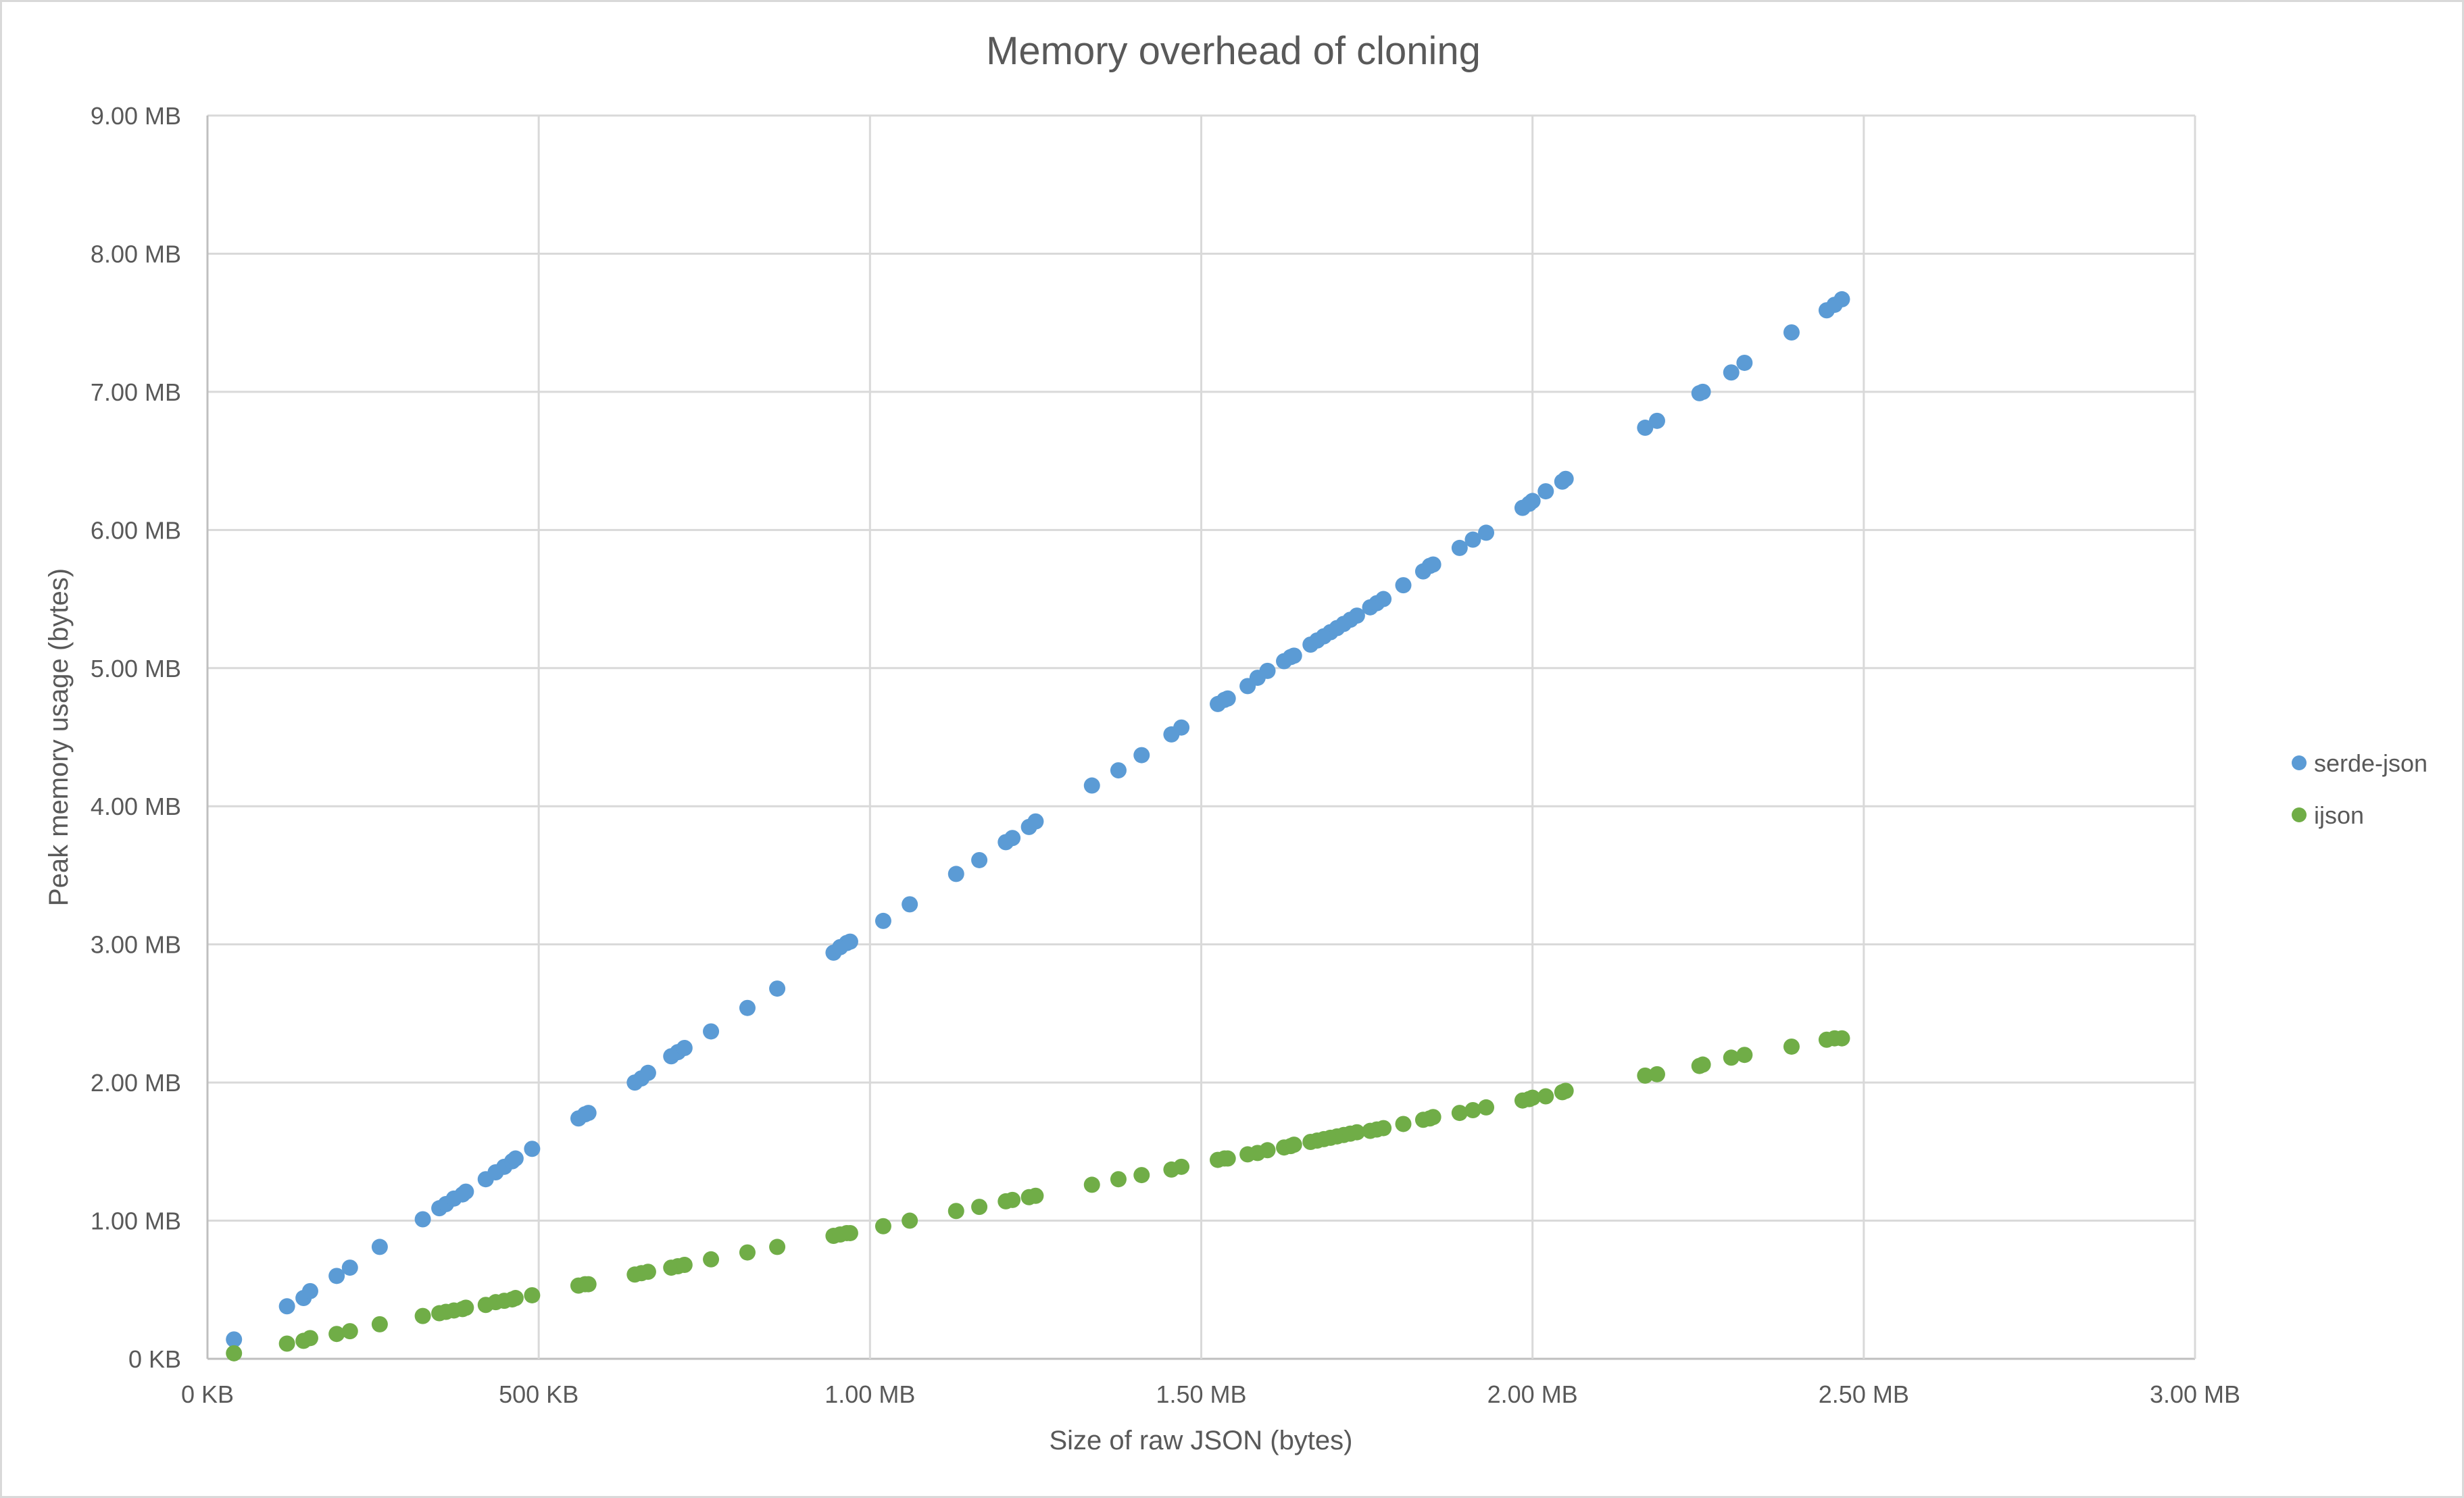 Image resolution: width=2464 pixels, height=1498 pixels. I want to click on y-tick-label: 9.00 MB, so click(136, 116).